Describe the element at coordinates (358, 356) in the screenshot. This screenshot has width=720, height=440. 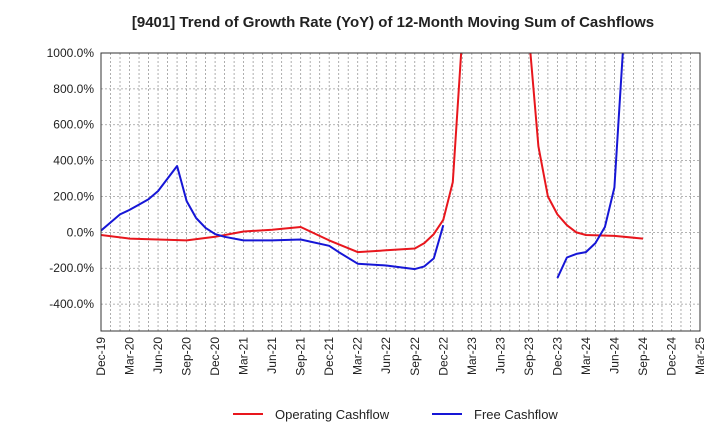
I see `x-tick-label: Mar-22` at that location.